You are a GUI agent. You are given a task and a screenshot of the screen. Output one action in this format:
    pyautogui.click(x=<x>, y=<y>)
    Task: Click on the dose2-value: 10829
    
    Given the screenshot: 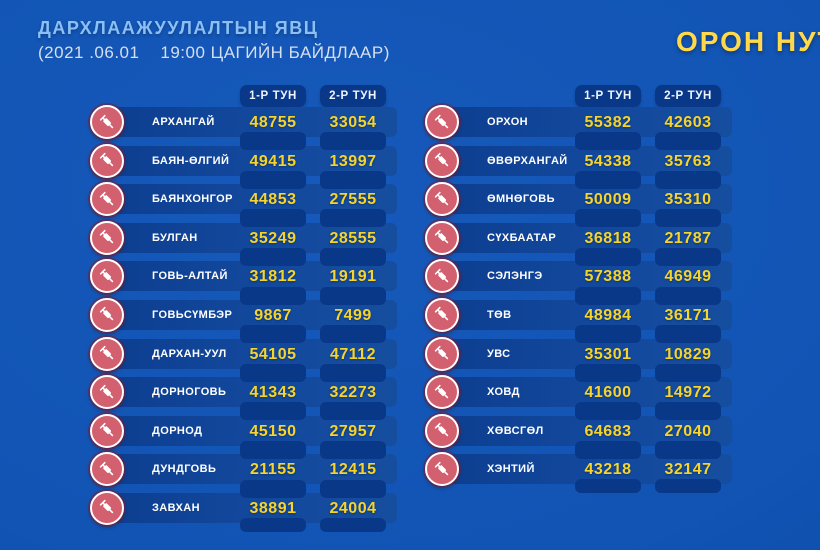 What is the action you would take?
    pyautogui.click(x=688, y=354)
    